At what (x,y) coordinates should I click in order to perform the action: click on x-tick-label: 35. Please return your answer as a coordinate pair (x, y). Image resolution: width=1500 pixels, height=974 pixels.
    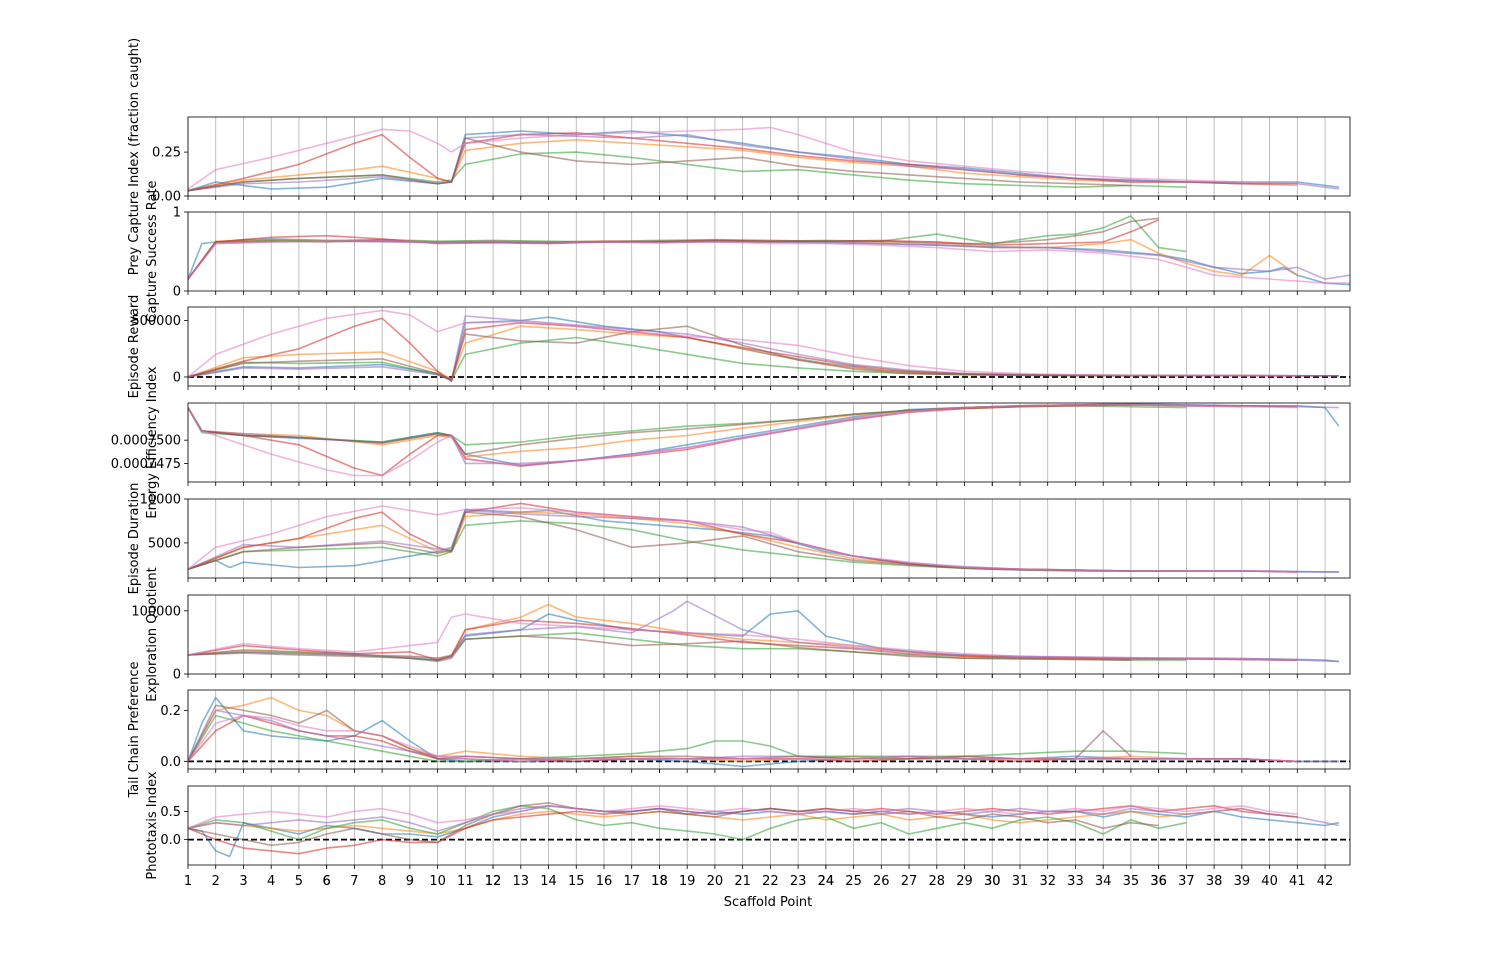
    Looking at the image, I should click on (1131, 881).